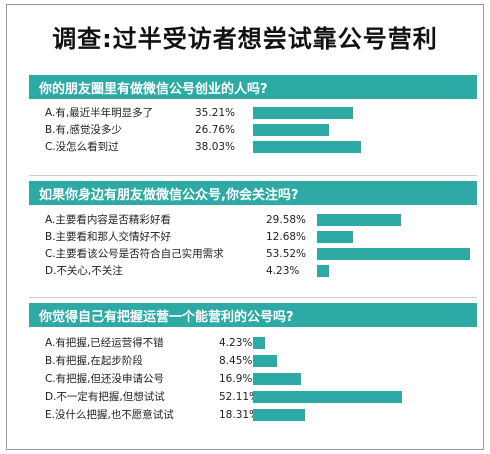 This screenshot has height=454, width=490. I want to click on answer-row: A.有把握,已经运营得不错 4.23%, so click(245, 343).